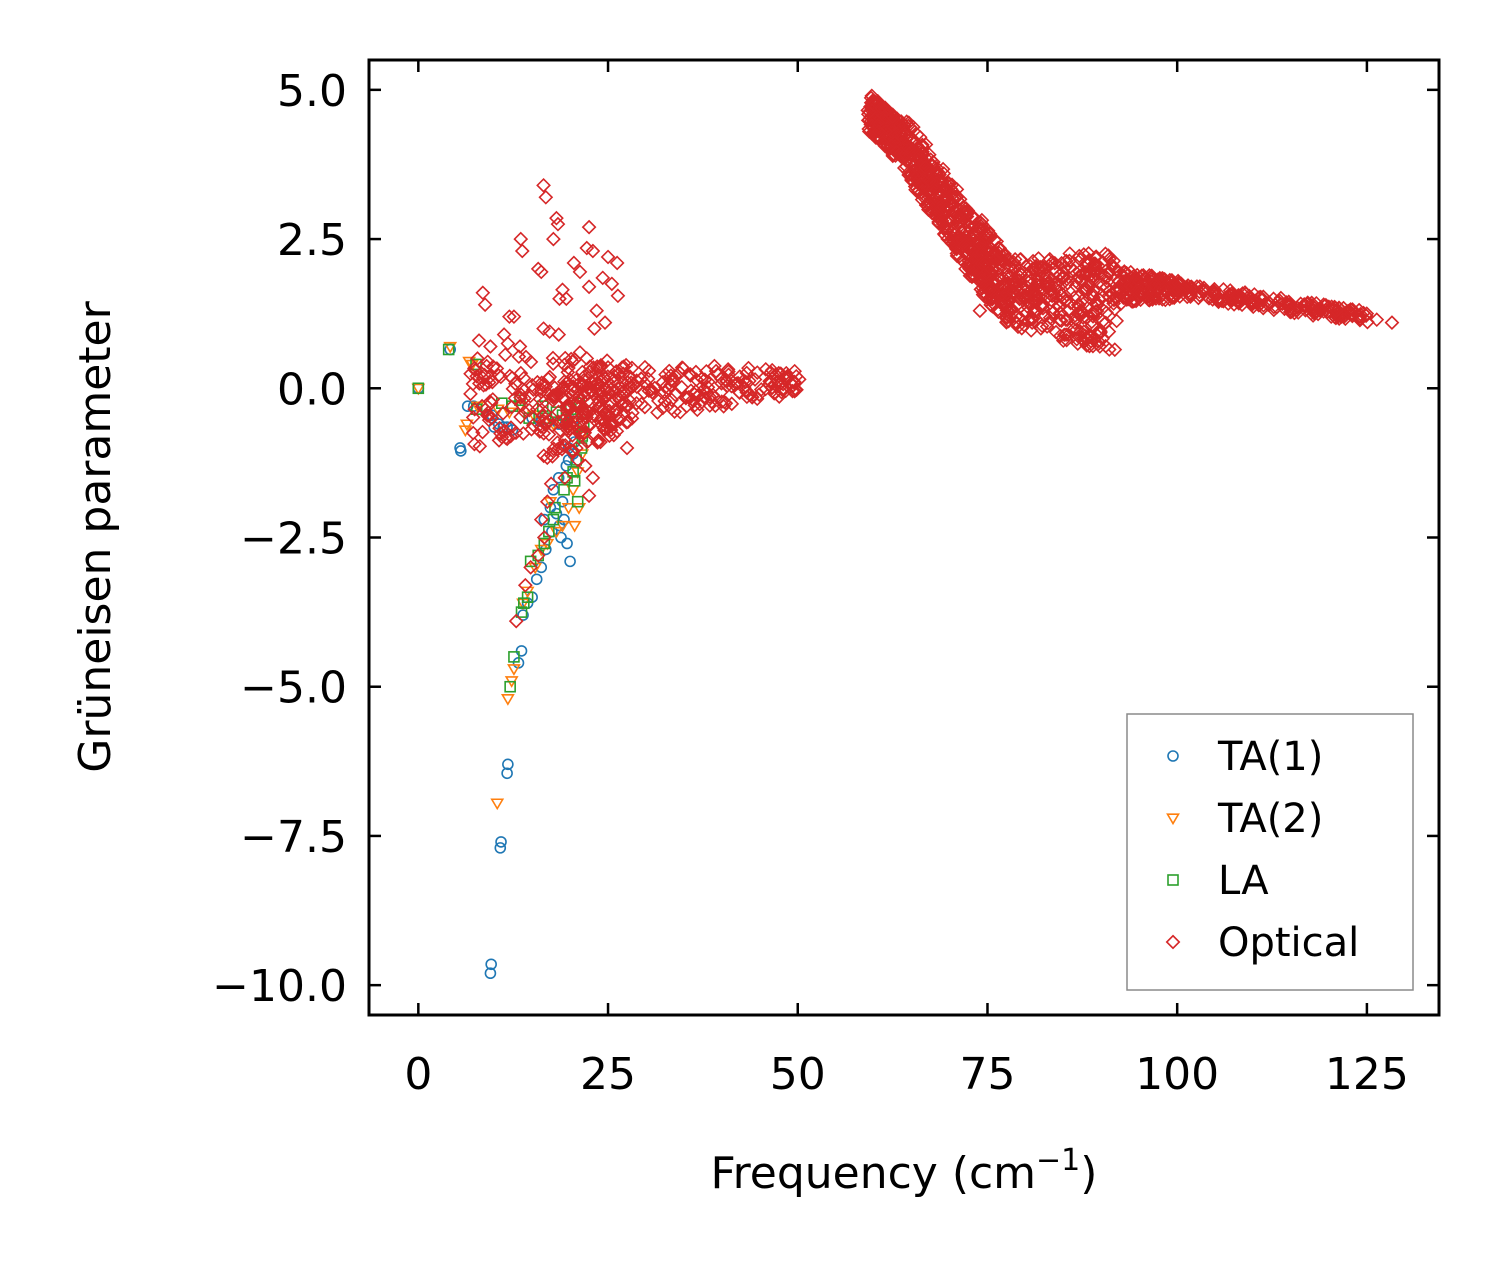 The height and width of the screenshot is (1264, 1499). I want to click on y-tick-label: 5.0, so click(312, 91).